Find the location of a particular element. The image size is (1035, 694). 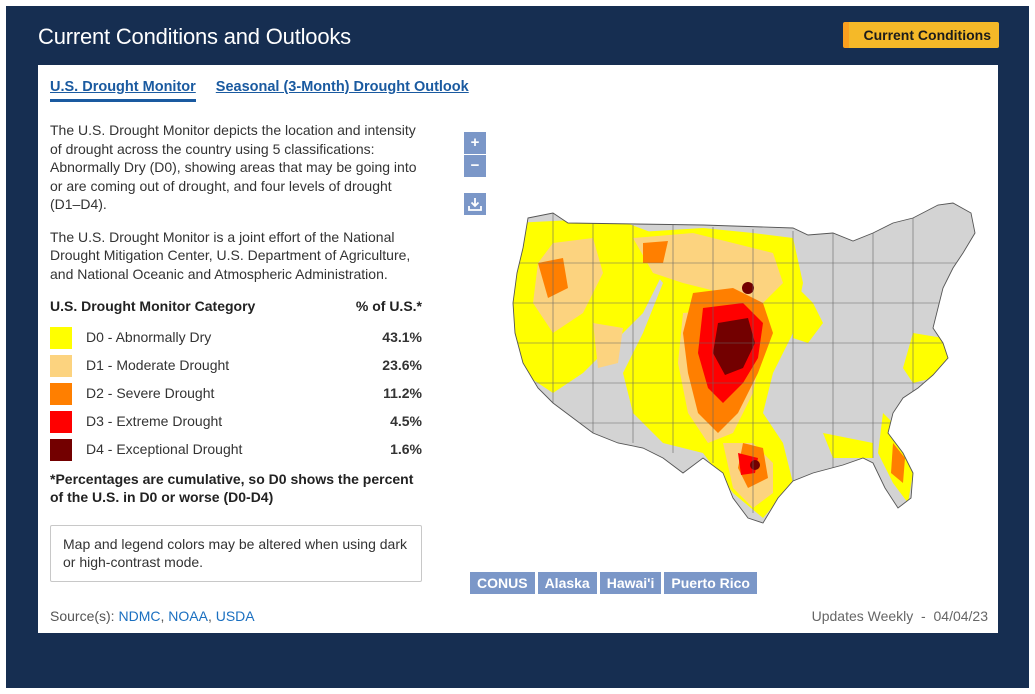

region-tabs: CONUS Alaska Hawai'i Puerto Rico is located at coordinates (613, 583).